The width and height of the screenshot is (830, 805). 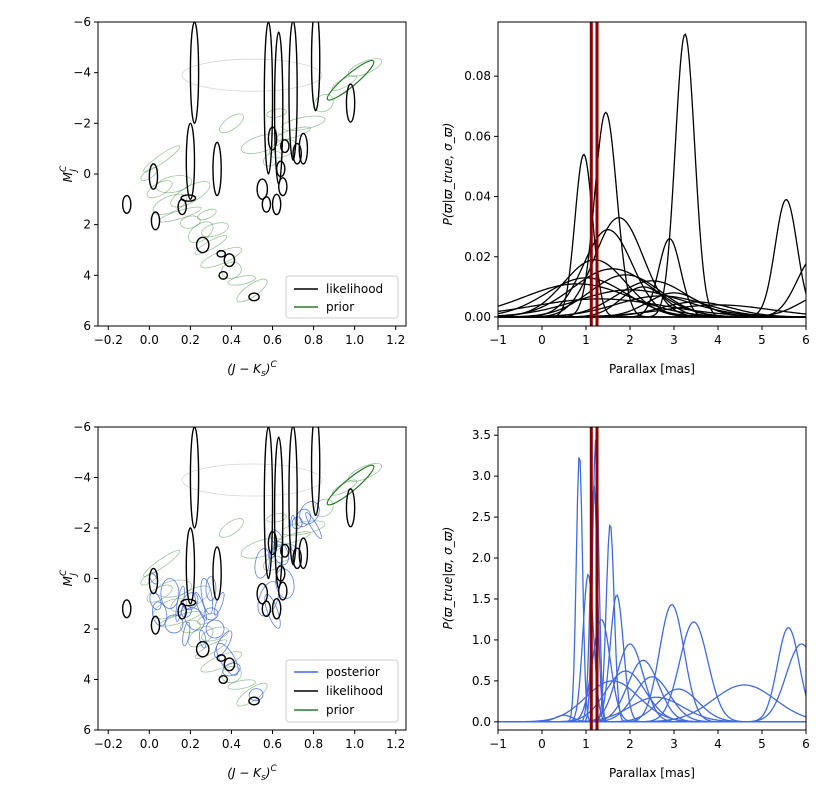 What do you see at coordinates (477, 76) in the screenshot?
I see `y-tick-label: 0.08` at bounding box center [477, 76].